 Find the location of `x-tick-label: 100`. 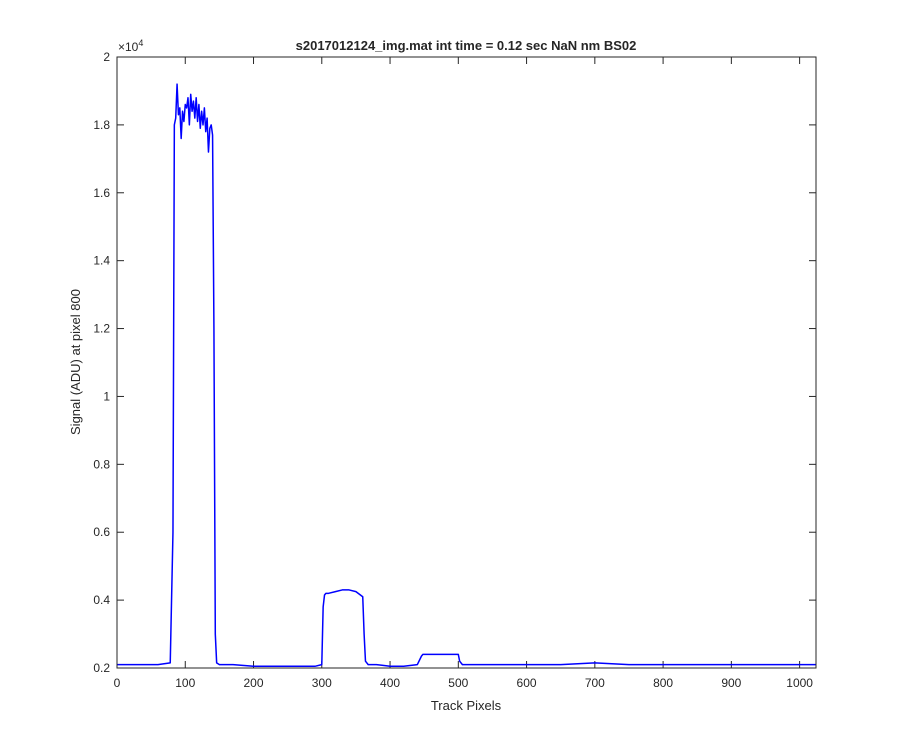

x-tick-label: 100 is located at coordinates (185, 683).